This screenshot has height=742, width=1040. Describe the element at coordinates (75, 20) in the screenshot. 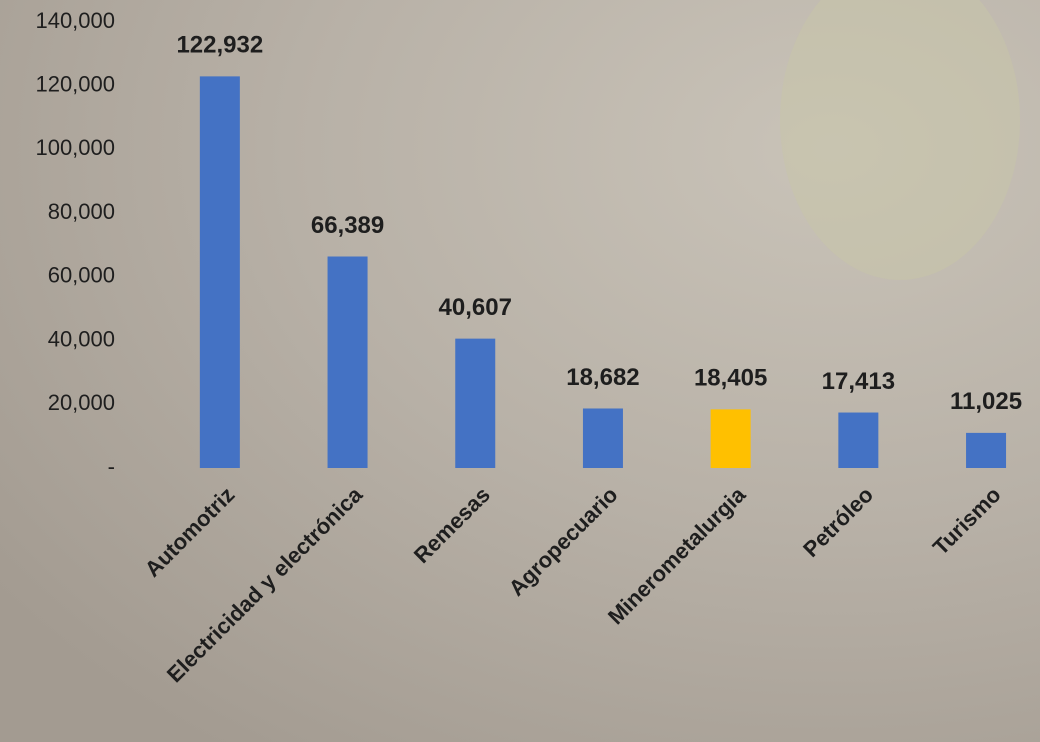

I see `y-tick-label: 140,000` at that location.